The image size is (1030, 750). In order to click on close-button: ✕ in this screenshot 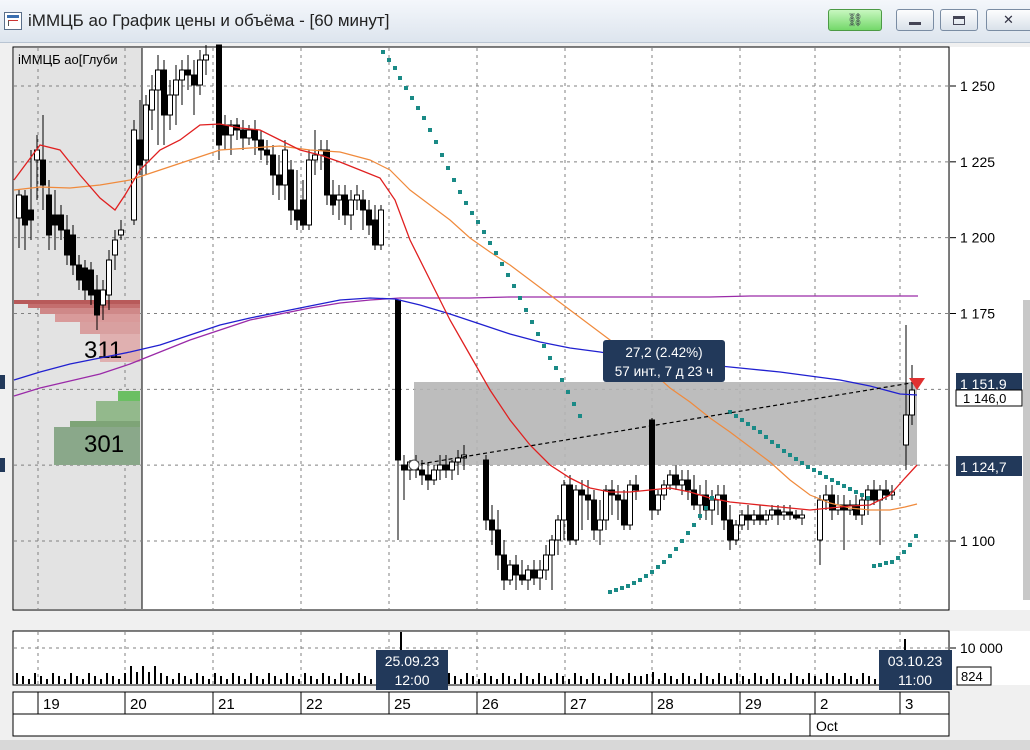, I will do `click(1008, 20)`.